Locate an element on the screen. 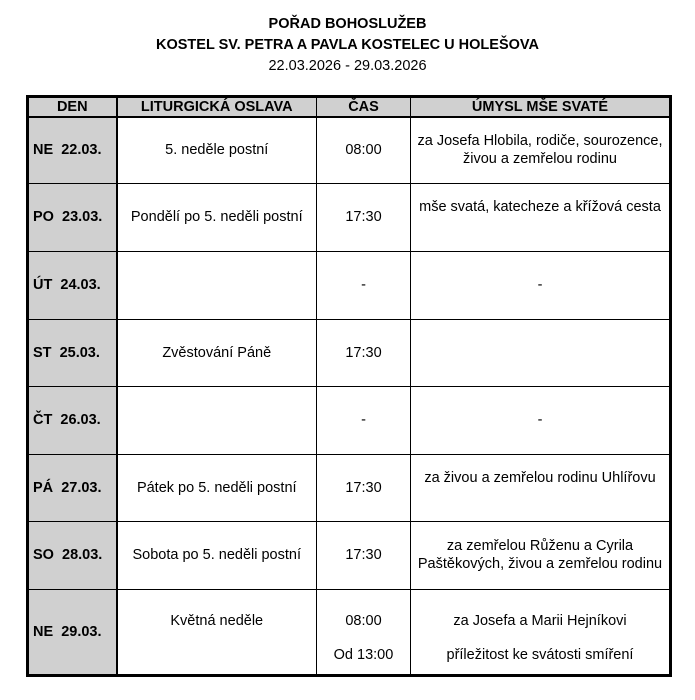  time-cell: 08:00 Od 13:00 is located at coordinates (363, 632).